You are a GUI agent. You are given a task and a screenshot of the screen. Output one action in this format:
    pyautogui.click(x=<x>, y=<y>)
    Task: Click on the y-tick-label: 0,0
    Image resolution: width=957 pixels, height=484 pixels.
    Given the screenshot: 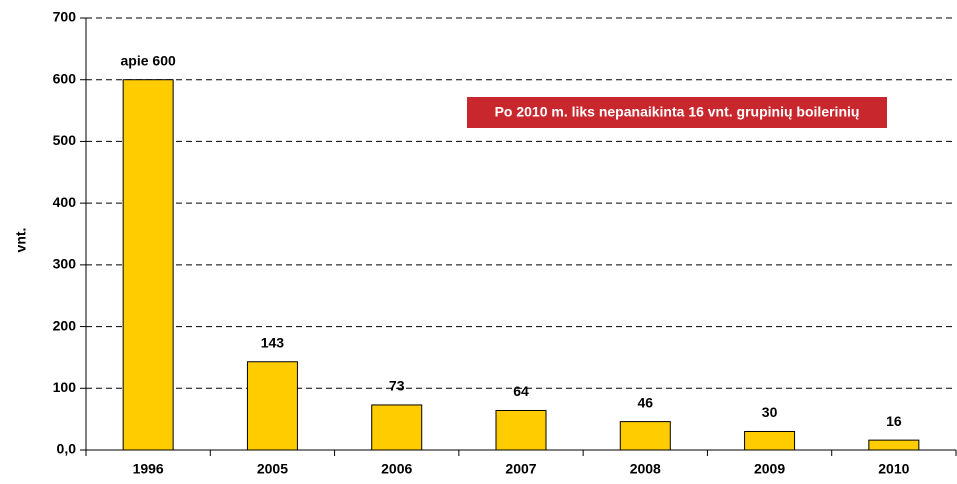 What is the action you would take?
    pyautogui.click(x=67, y=449)
    